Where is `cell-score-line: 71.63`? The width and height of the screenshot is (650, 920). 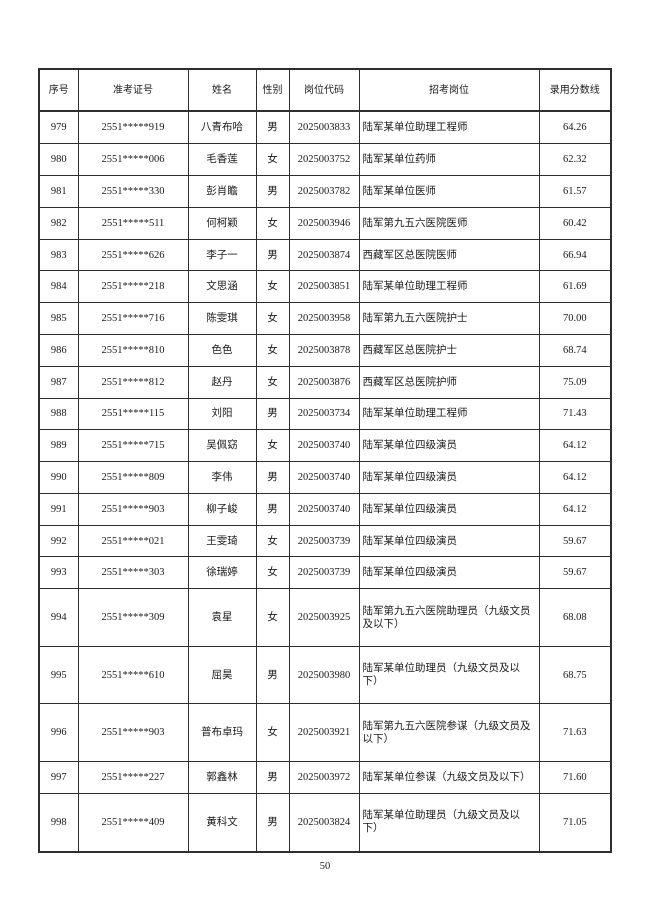 cell-score-line: 71.63 is located at coordinates (575, 733).